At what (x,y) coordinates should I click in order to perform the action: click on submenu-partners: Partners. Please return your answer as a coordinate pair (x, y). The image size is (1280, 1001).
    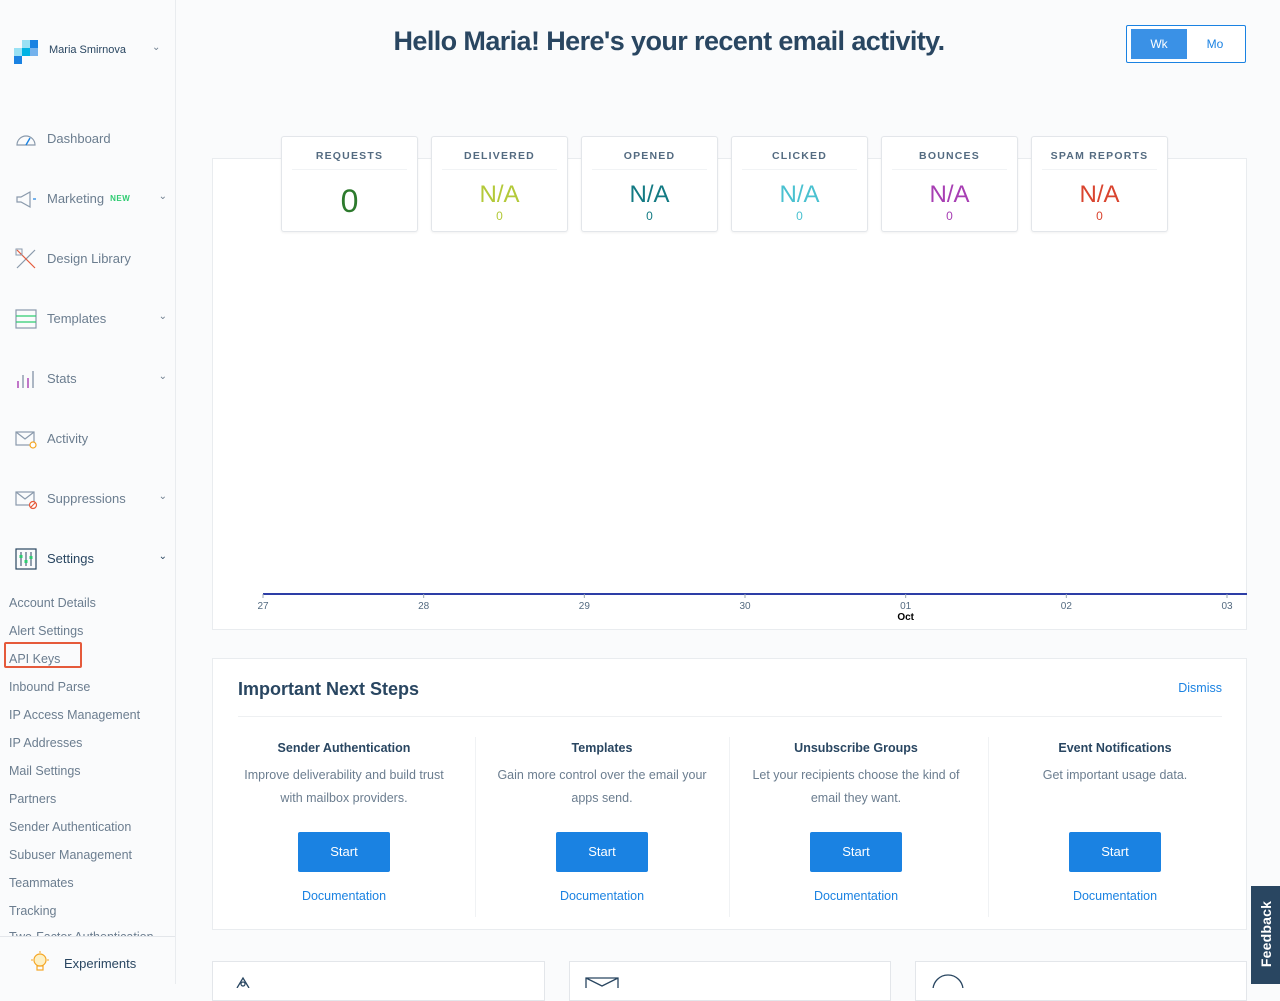
    Looking at the image, I should click on (33, 799).